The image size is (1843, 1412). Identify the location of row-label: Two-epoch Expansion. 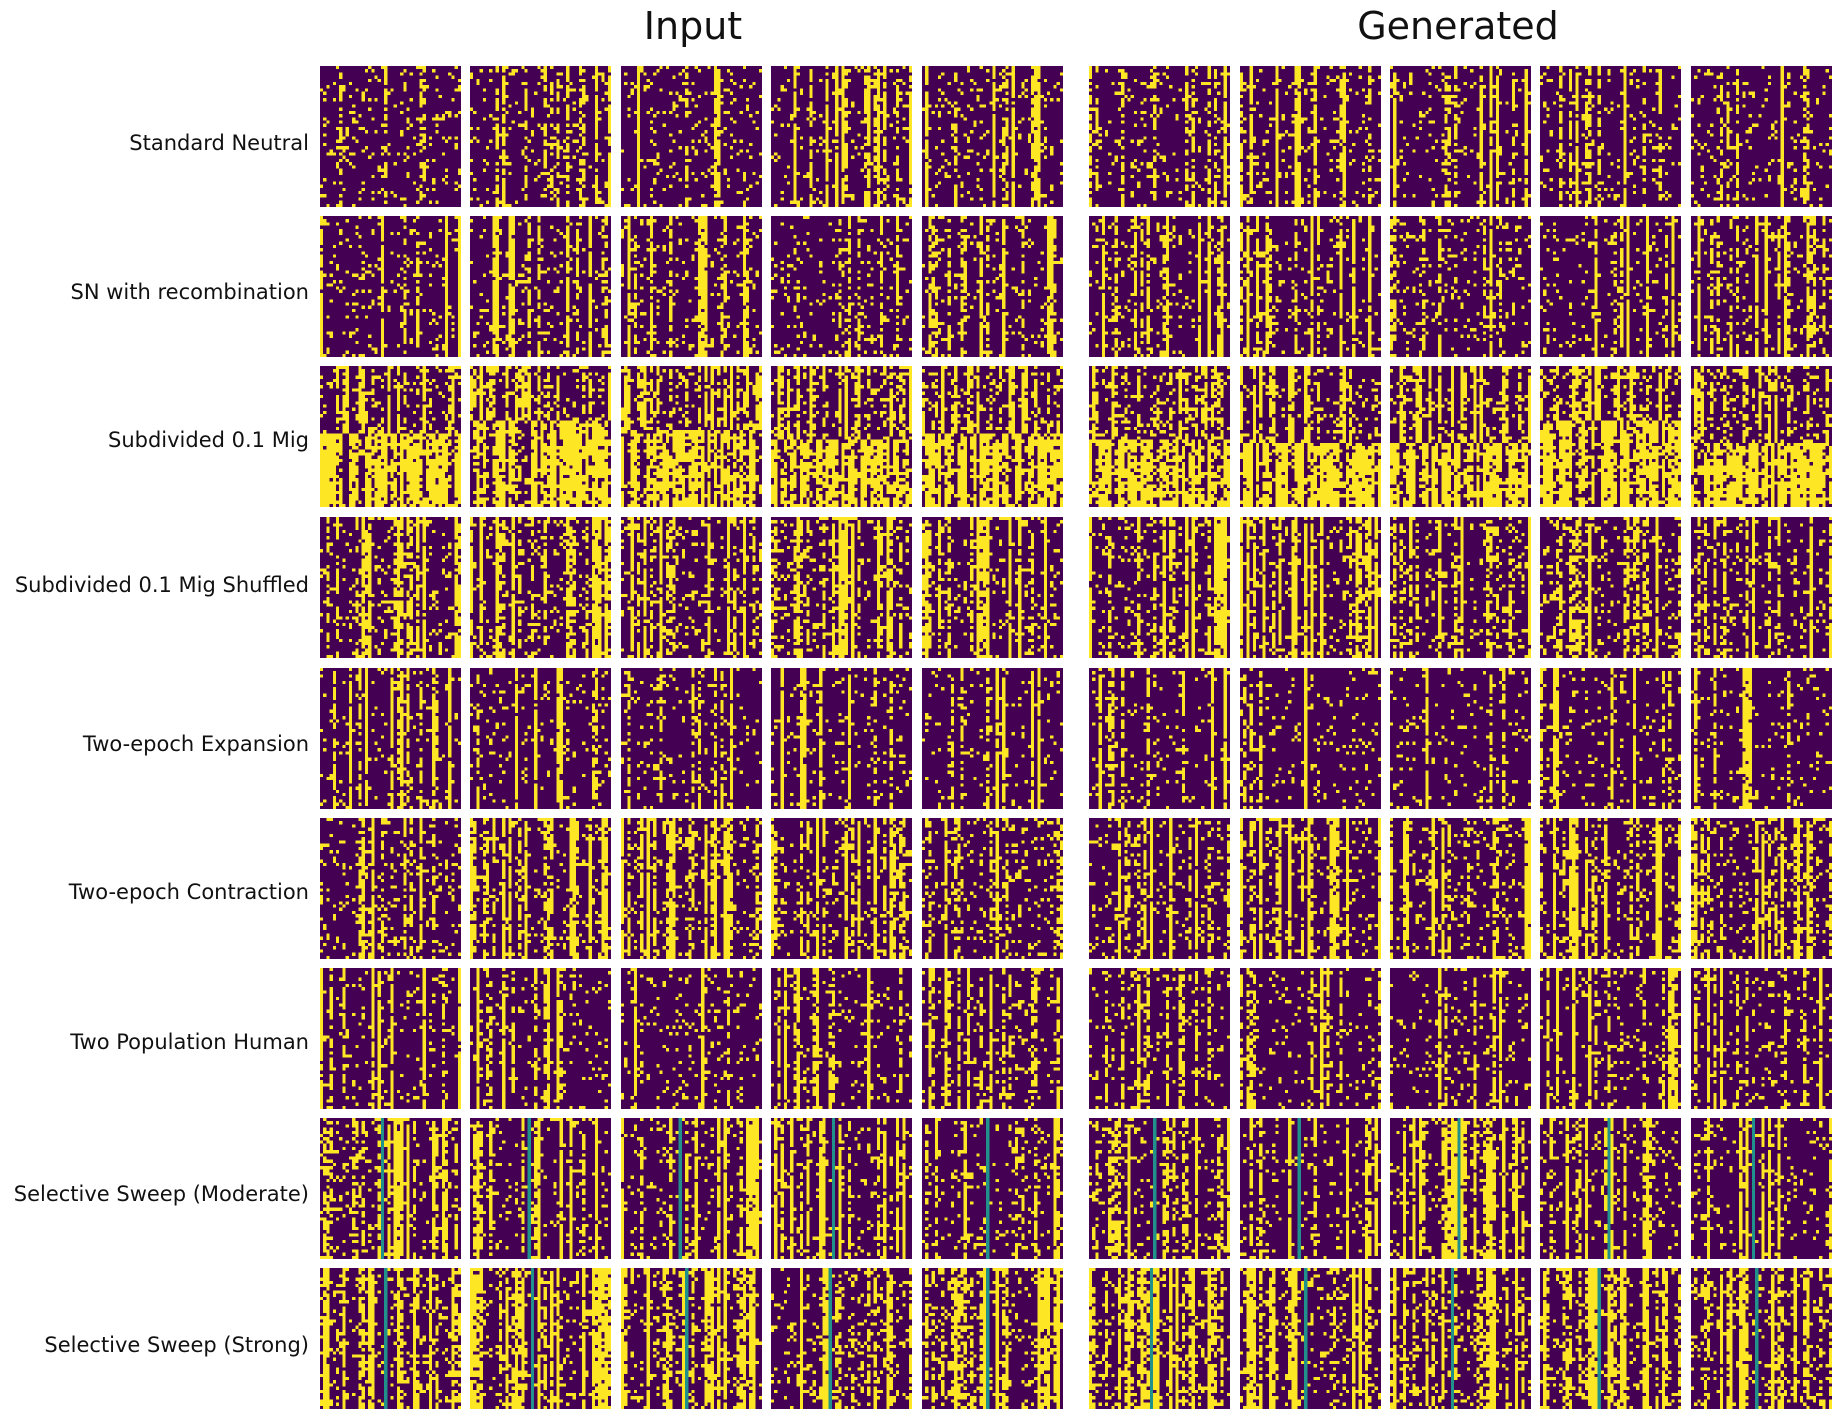
(195, 744).